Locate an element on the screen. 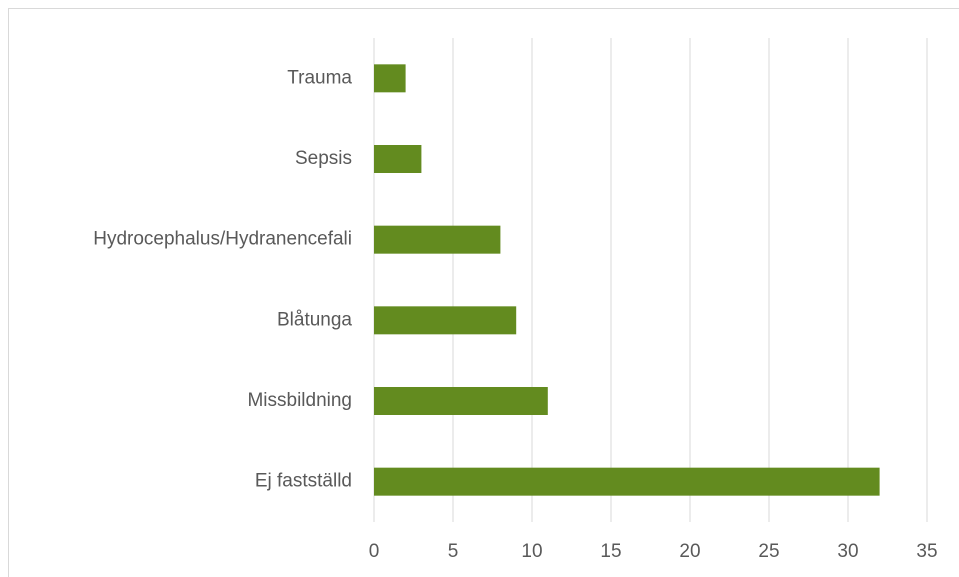  y-tick-label: Sepsis is located at coordinates (323, 158).